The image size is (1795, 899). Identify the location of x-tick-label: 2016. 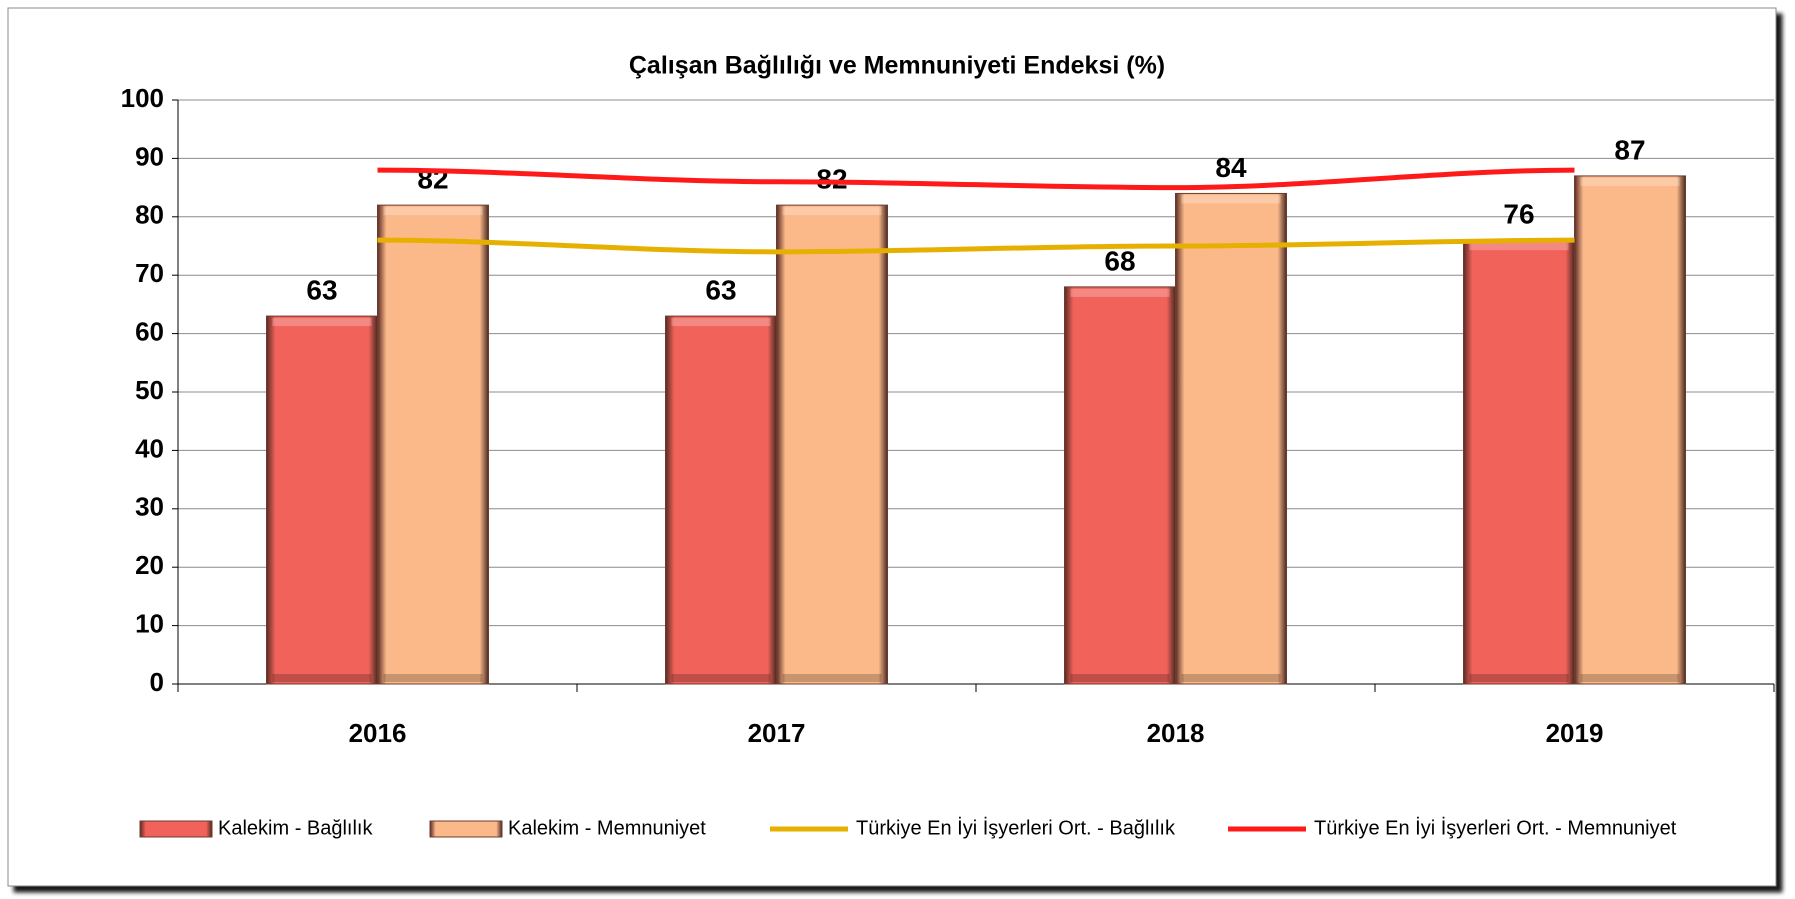
(378, 733).